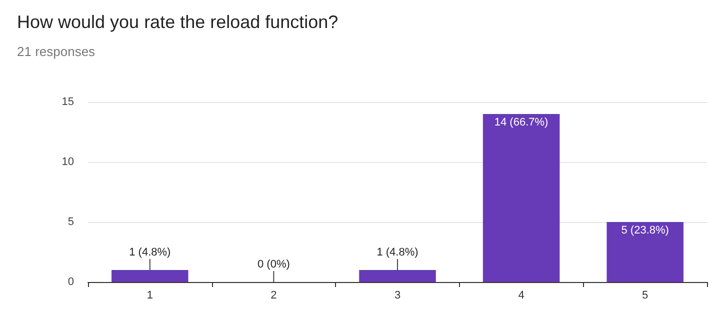 This screenshot has height=322, width=721. Describe the element at coordinates (177, 22) in the screenshot. I see `chart-title: How would you rate the reload function?` at that location.